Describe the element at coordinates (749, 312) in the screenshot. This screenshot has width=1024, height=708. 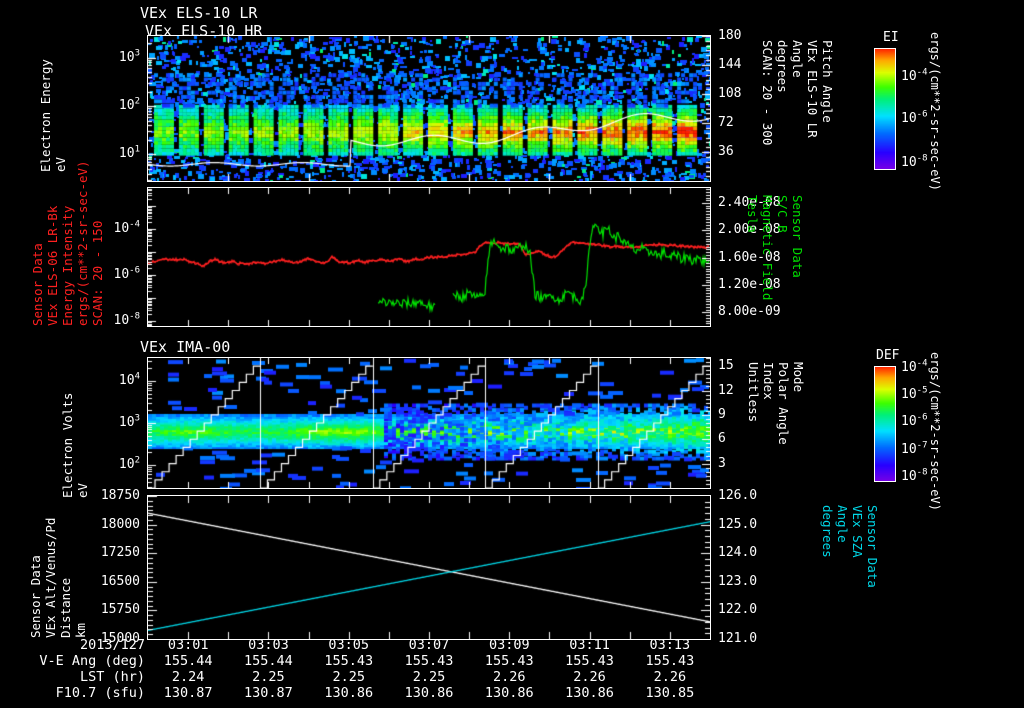
I see `panel2-right-tick-4: 8.00e-09` at that location.